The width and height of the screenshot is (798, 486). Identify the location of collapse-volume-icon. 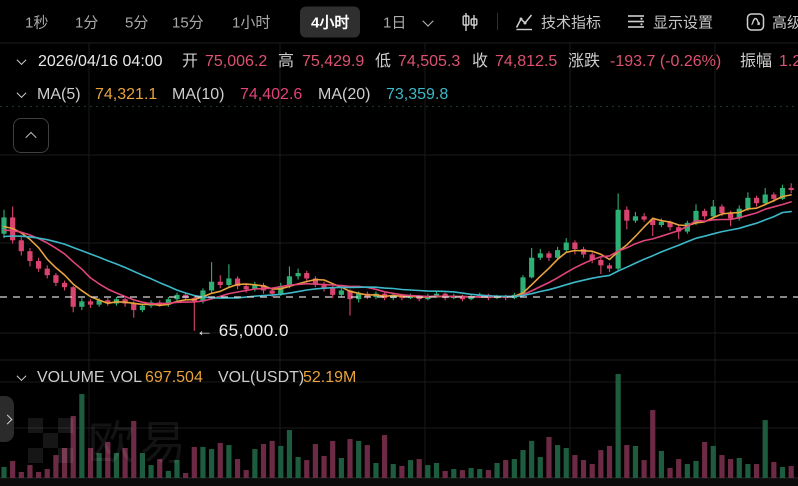
(21, 376).